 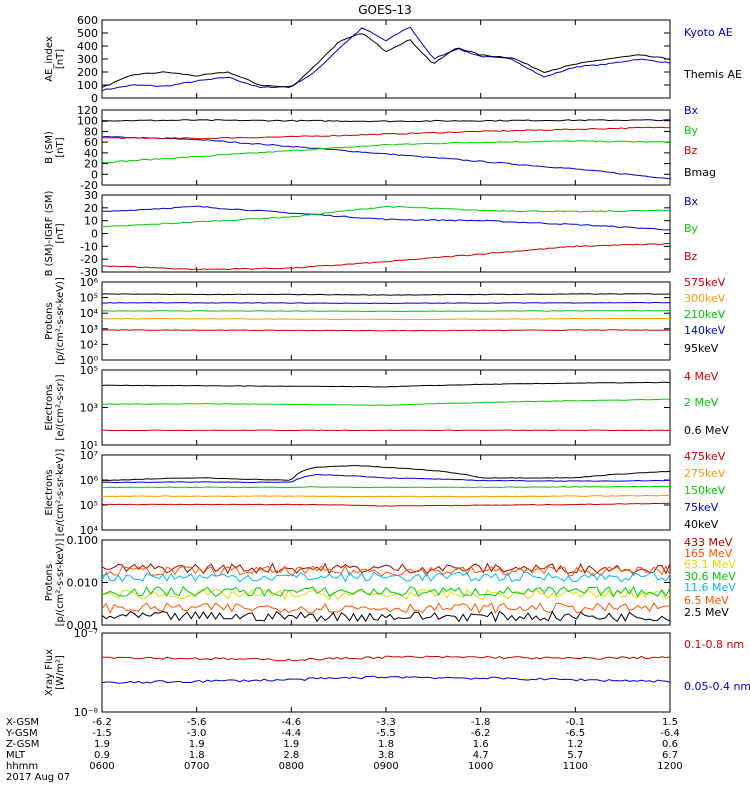 I want to click on legend-entry: 40keV, so click(x=701, y=524).